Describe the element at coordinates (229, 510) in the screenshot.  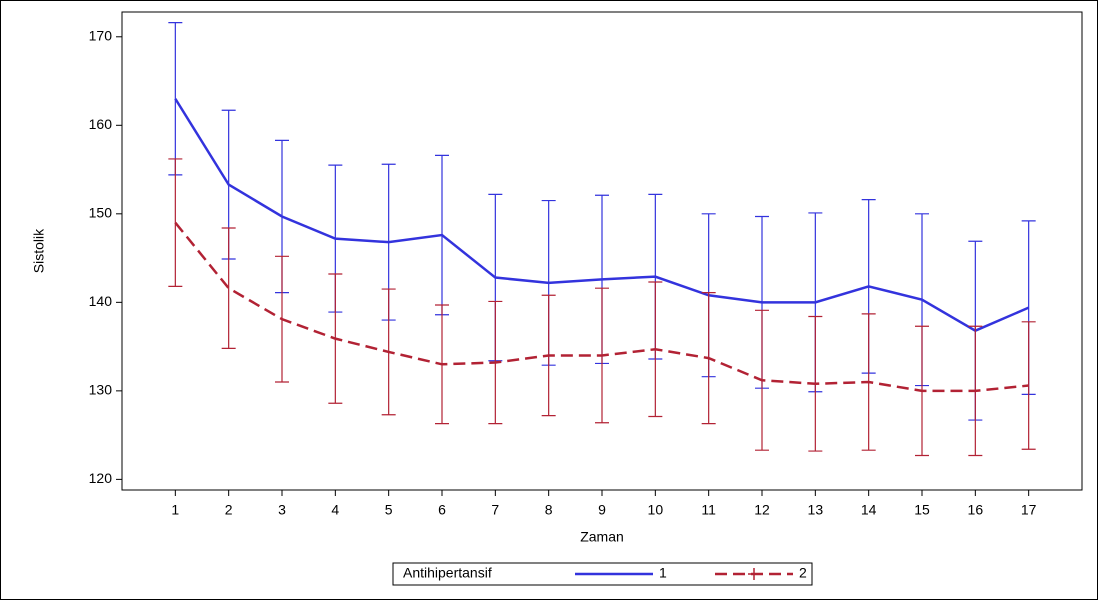
I see `x-tick-label: 2` at that location.